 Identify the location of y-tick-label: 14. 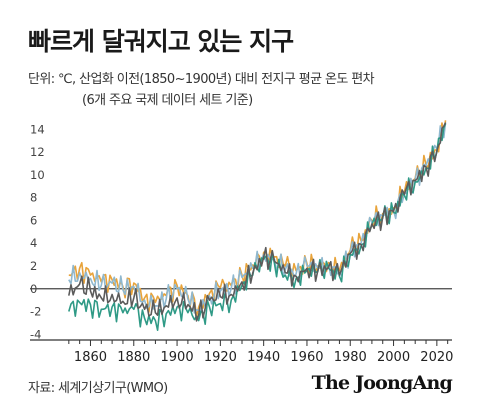
(37, 129).